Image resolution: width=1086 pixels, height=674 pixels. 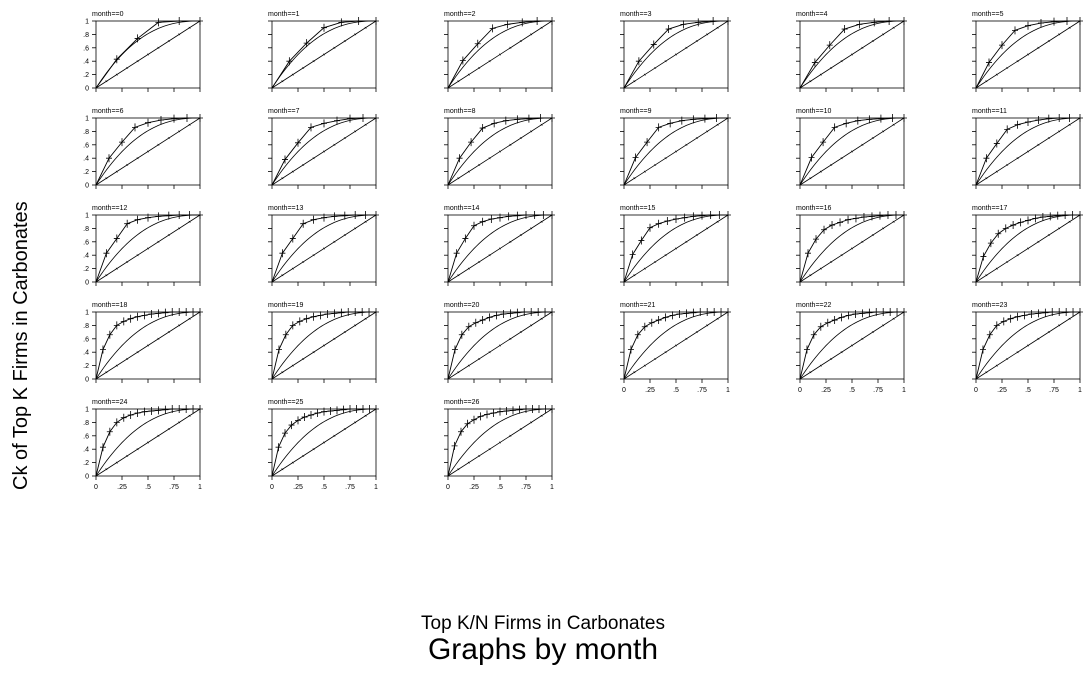 I want to click on panel-month-12: month==12 0 .2 .4 .6 .8 1, so click(x=143, y=246).